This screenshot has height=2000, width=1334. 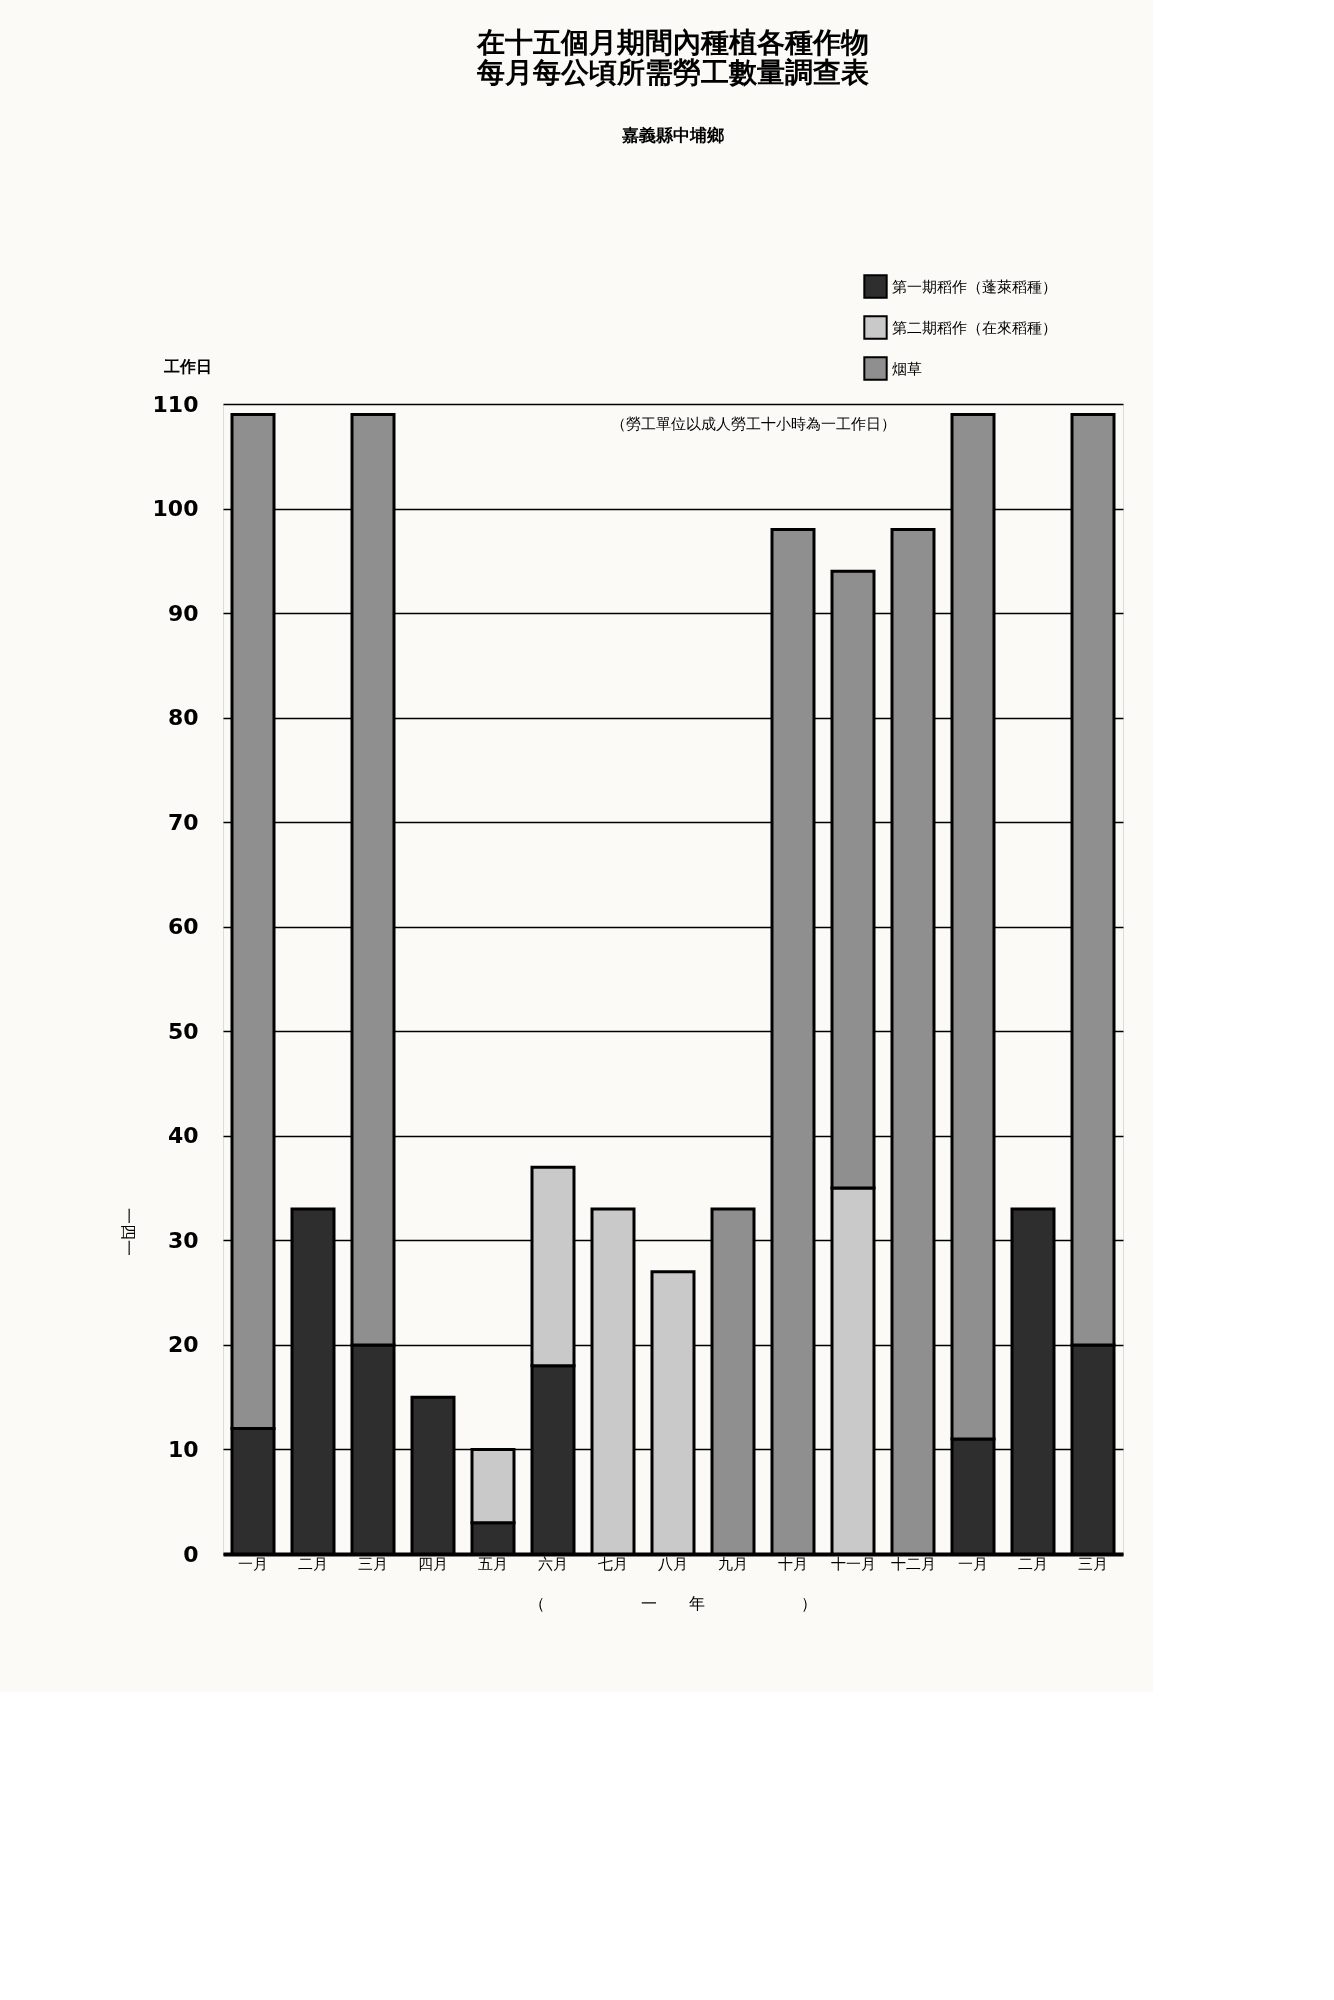 What do you see at coordinates (974, 327) in the screenshot?
I see `legend-label: 第二期稻作（在來稻種）` at bounding box center [974, 327].